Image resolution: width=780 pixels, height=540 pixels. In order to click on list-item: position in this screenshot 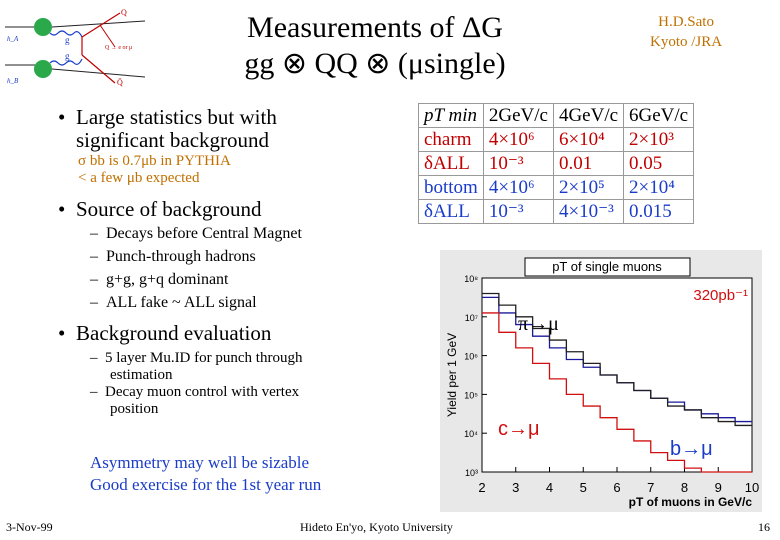, I will do `click(134, 409)`.